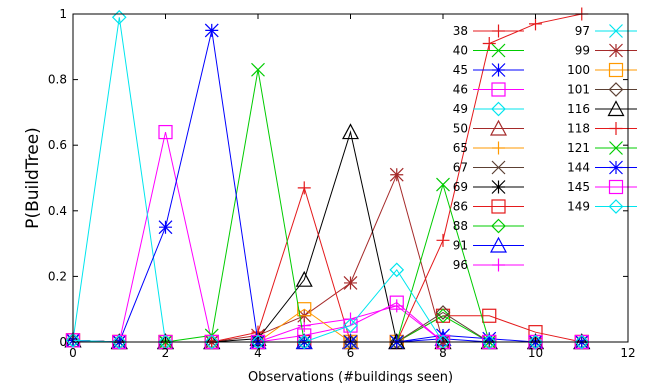 Image resolution: width=654 pixels, height=383 pixels. I want to click on legend-entry-67: 67, so click(488, 168).